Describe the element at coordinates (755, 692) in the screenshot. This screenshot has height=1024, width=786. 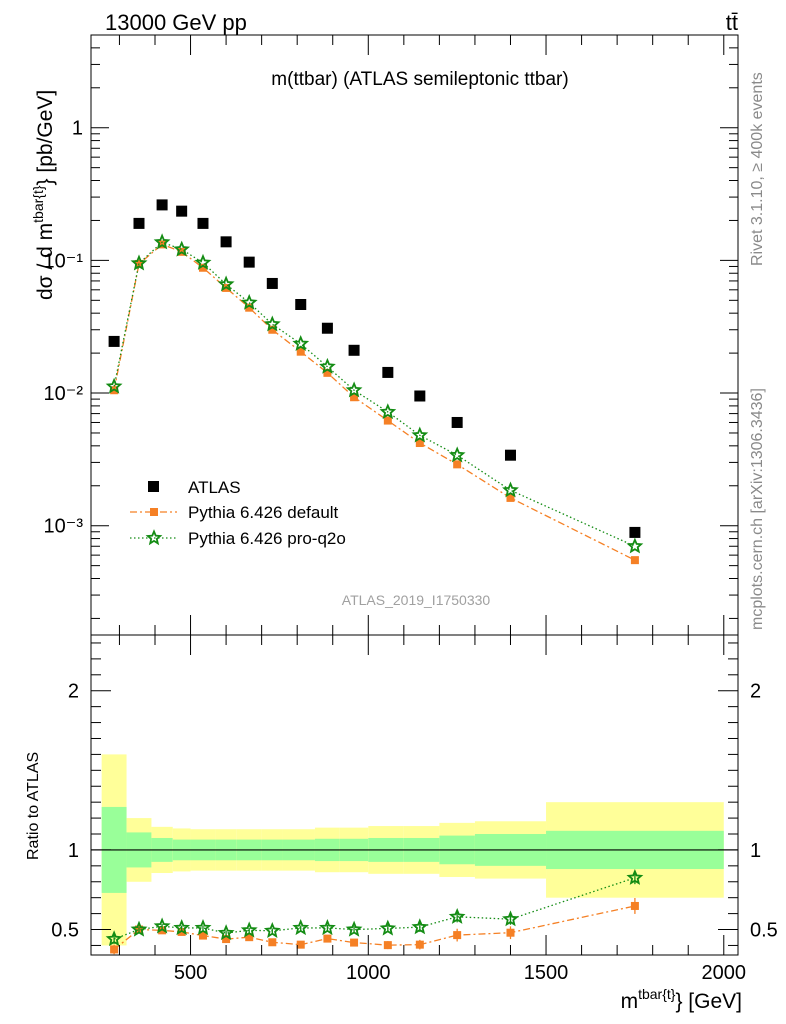
I see `ratio-y-tick-label-right: 2` at that location.